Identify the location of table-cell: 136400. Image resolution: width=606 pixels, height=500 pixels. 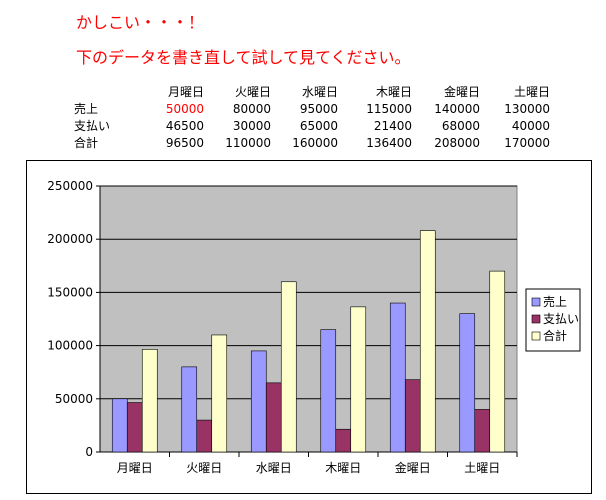
(389, 143).